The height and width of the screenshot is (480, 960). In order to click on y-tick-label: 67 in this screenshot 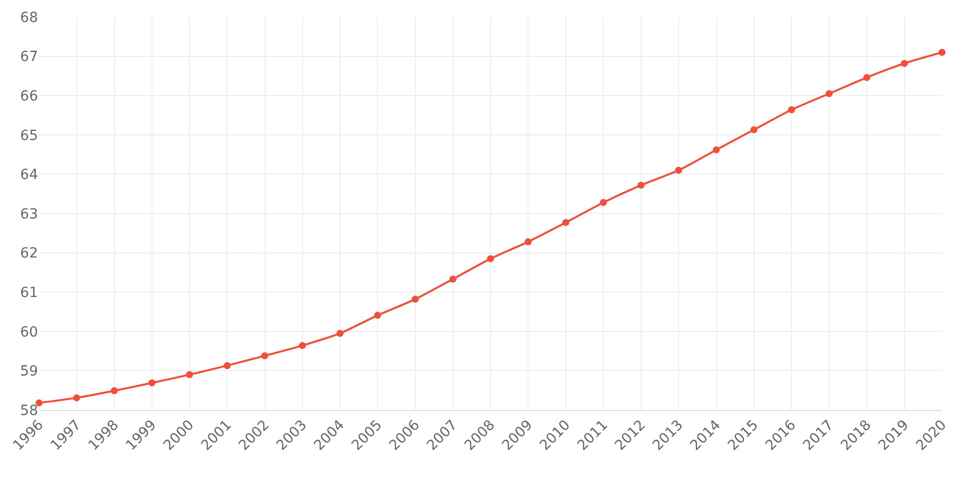, I will do `click(29, 57)`.